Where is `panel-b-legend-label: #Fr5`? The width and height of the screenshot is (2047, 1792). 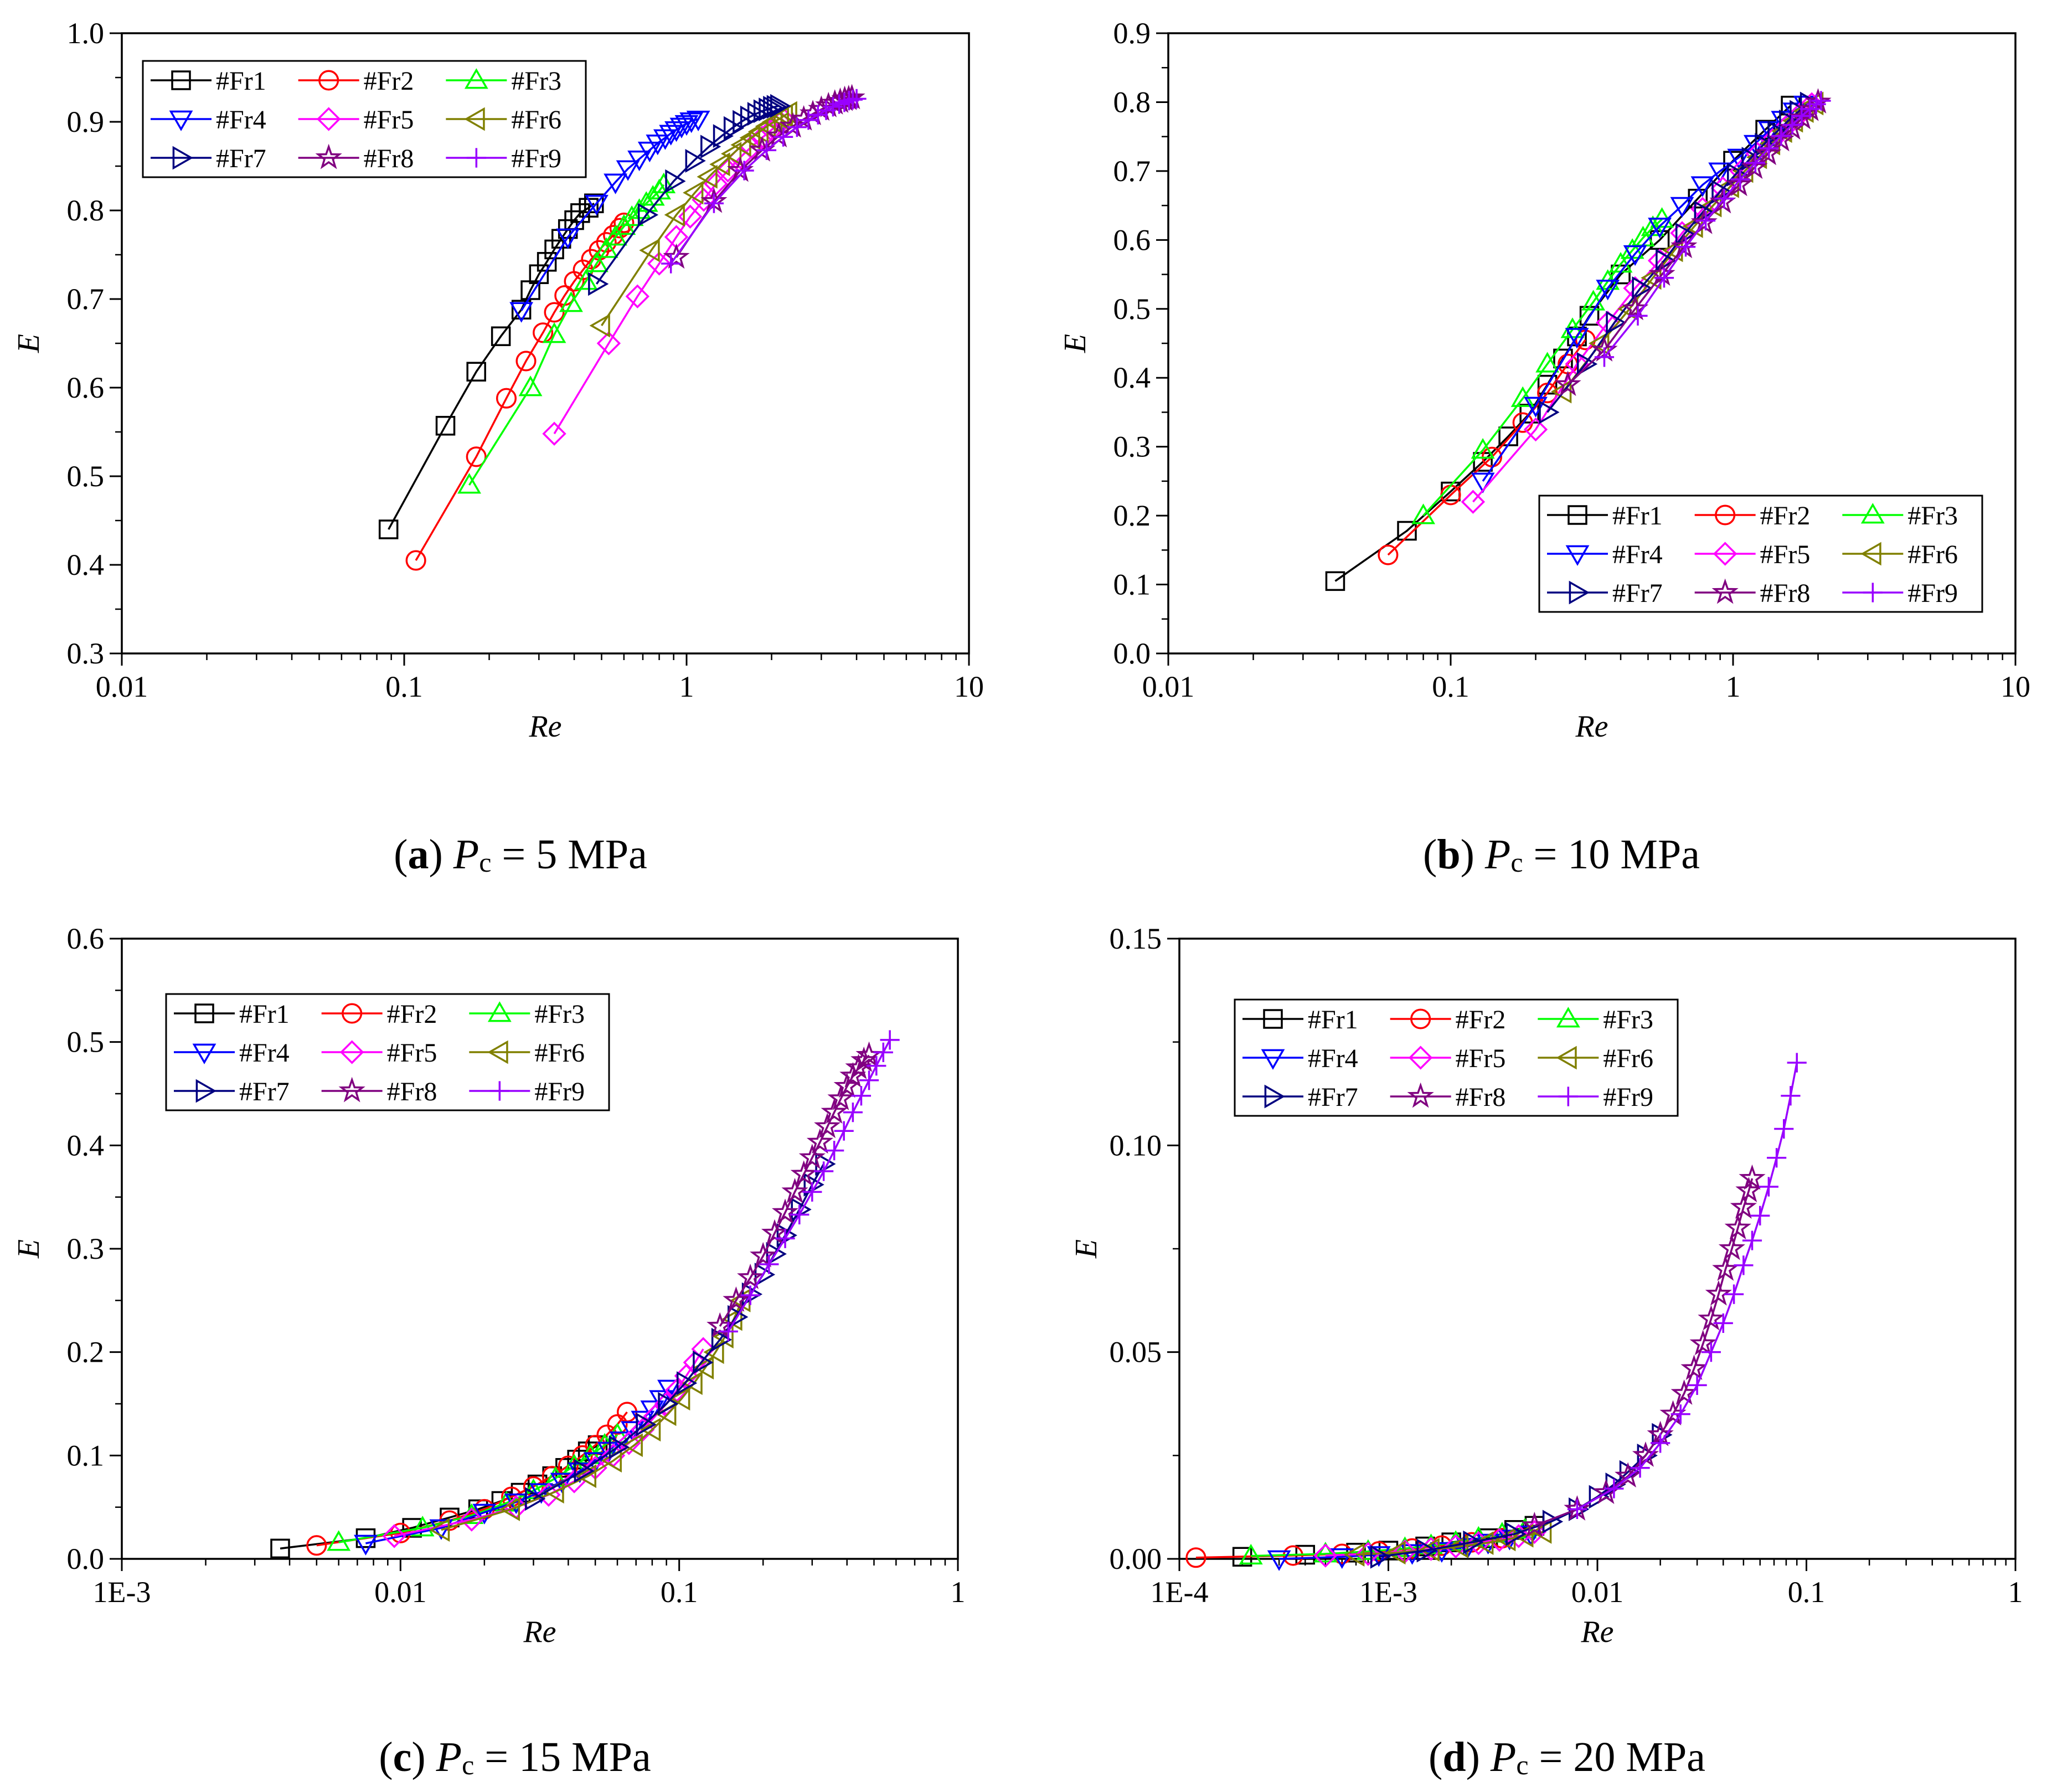
panel-b-legend-label: #Fr5 is located at coordinates (1785, 554).